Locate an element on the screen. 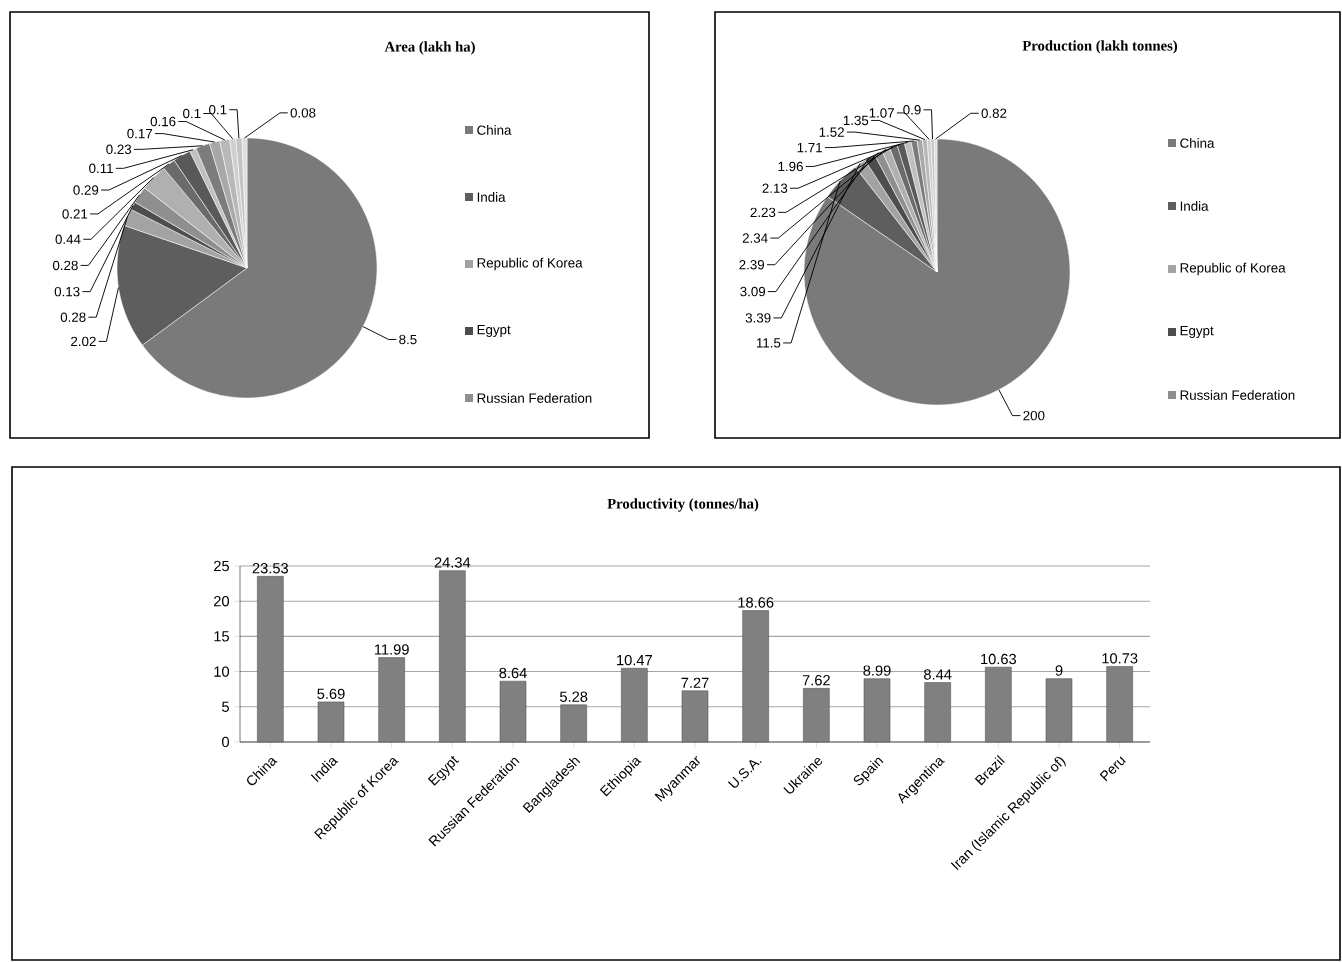 The width and height of the screenshot is (1342, 962). data-label: 2.23 is located at coordinates (763, 212).